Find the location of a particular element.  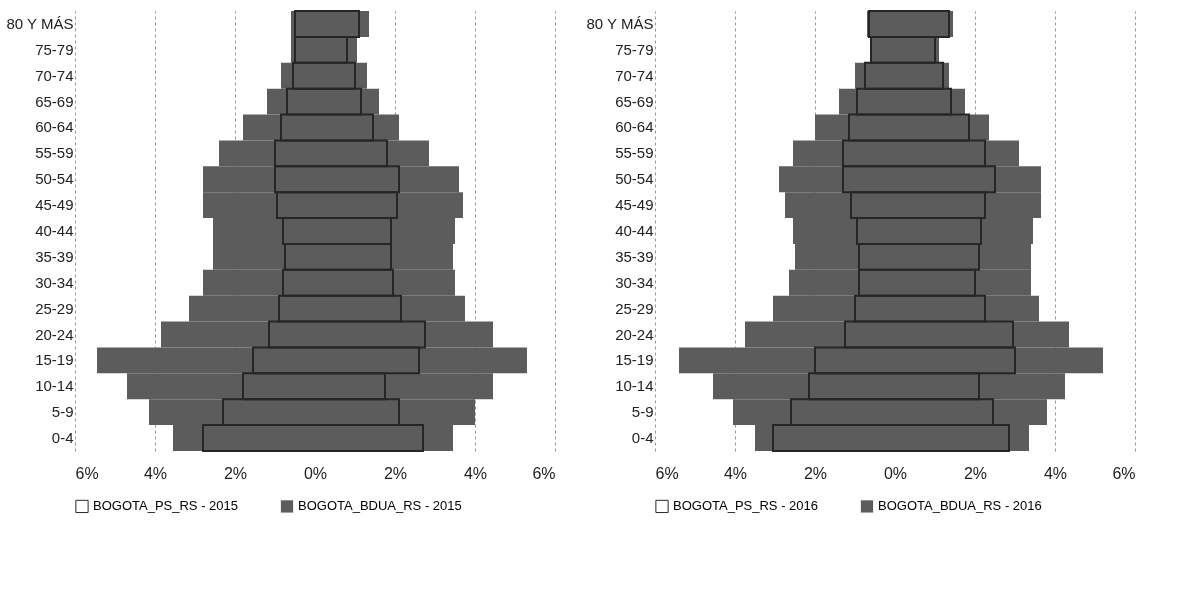

legend-label: BOGOTA_PS_RS - 2015 is located at coordinates (165, 506).